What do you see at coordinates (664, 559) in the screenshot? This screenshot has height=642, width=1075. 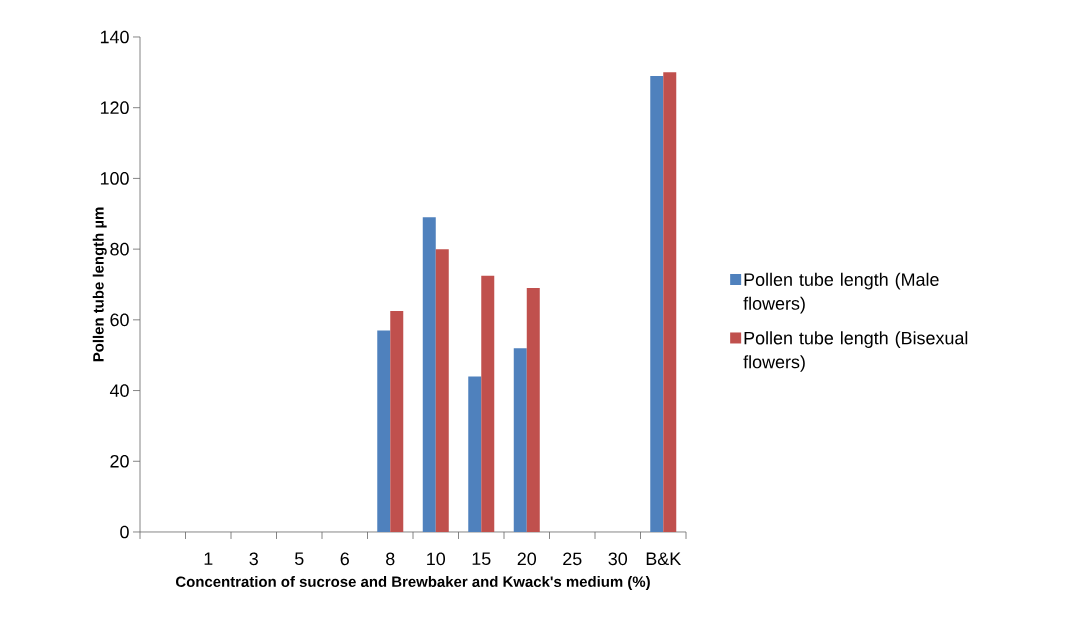 I see `x-tick-label: B&K` at bounding box center [664, 559].